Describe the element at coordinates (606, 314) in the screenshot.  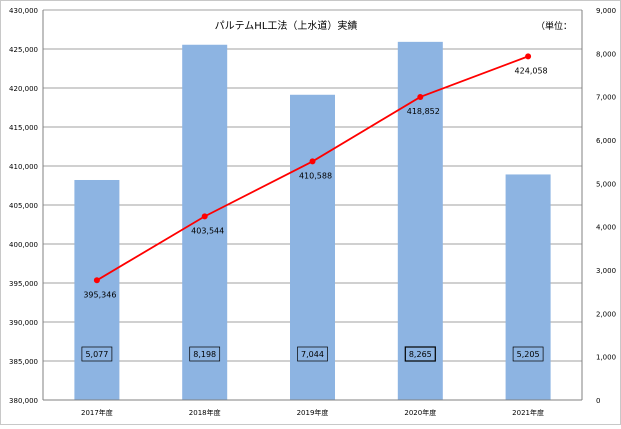
I see `right-axis-tick-label: 2,000` at that location.